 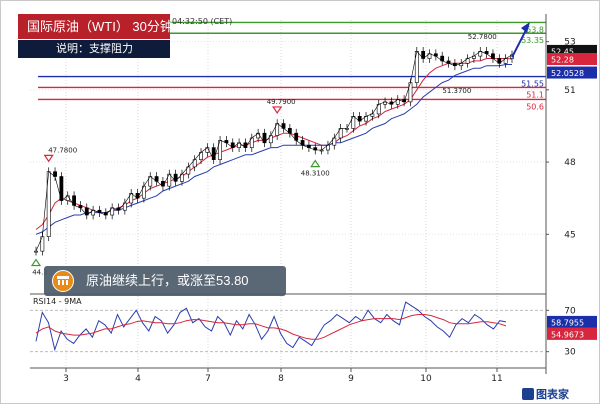 I want to click on chart-title: 国际原油（WTI） 30分钟, so click(x=95, y=26).